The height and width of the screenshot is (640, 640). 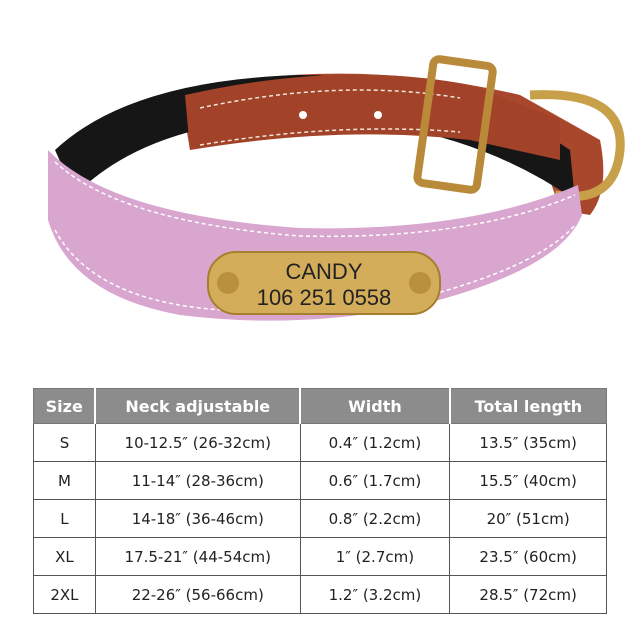 What do you see at coordinates (197, 556) in the screenshot?
I see `table-cell: 17.5-21″ (44-54cm)` at bounding box center [197, 556].